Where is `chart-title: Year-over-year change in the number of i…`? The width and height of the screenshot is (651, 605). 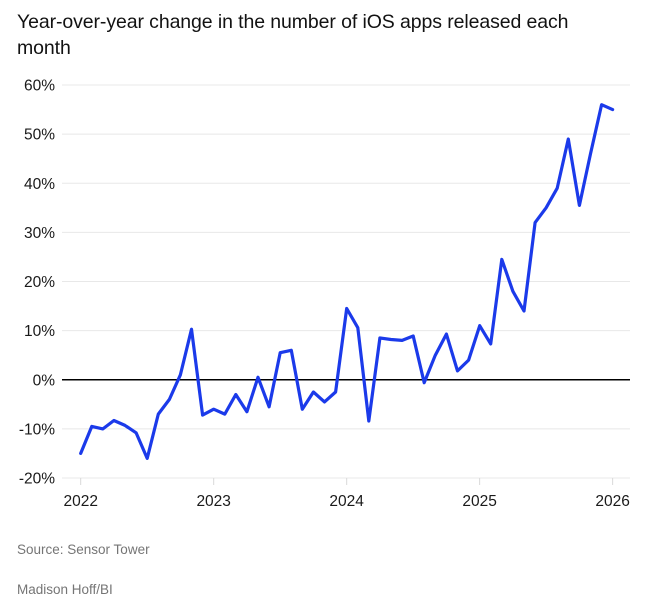
chart-title: Year-over-year change in the number of i… is located at coordinates (293, 35).